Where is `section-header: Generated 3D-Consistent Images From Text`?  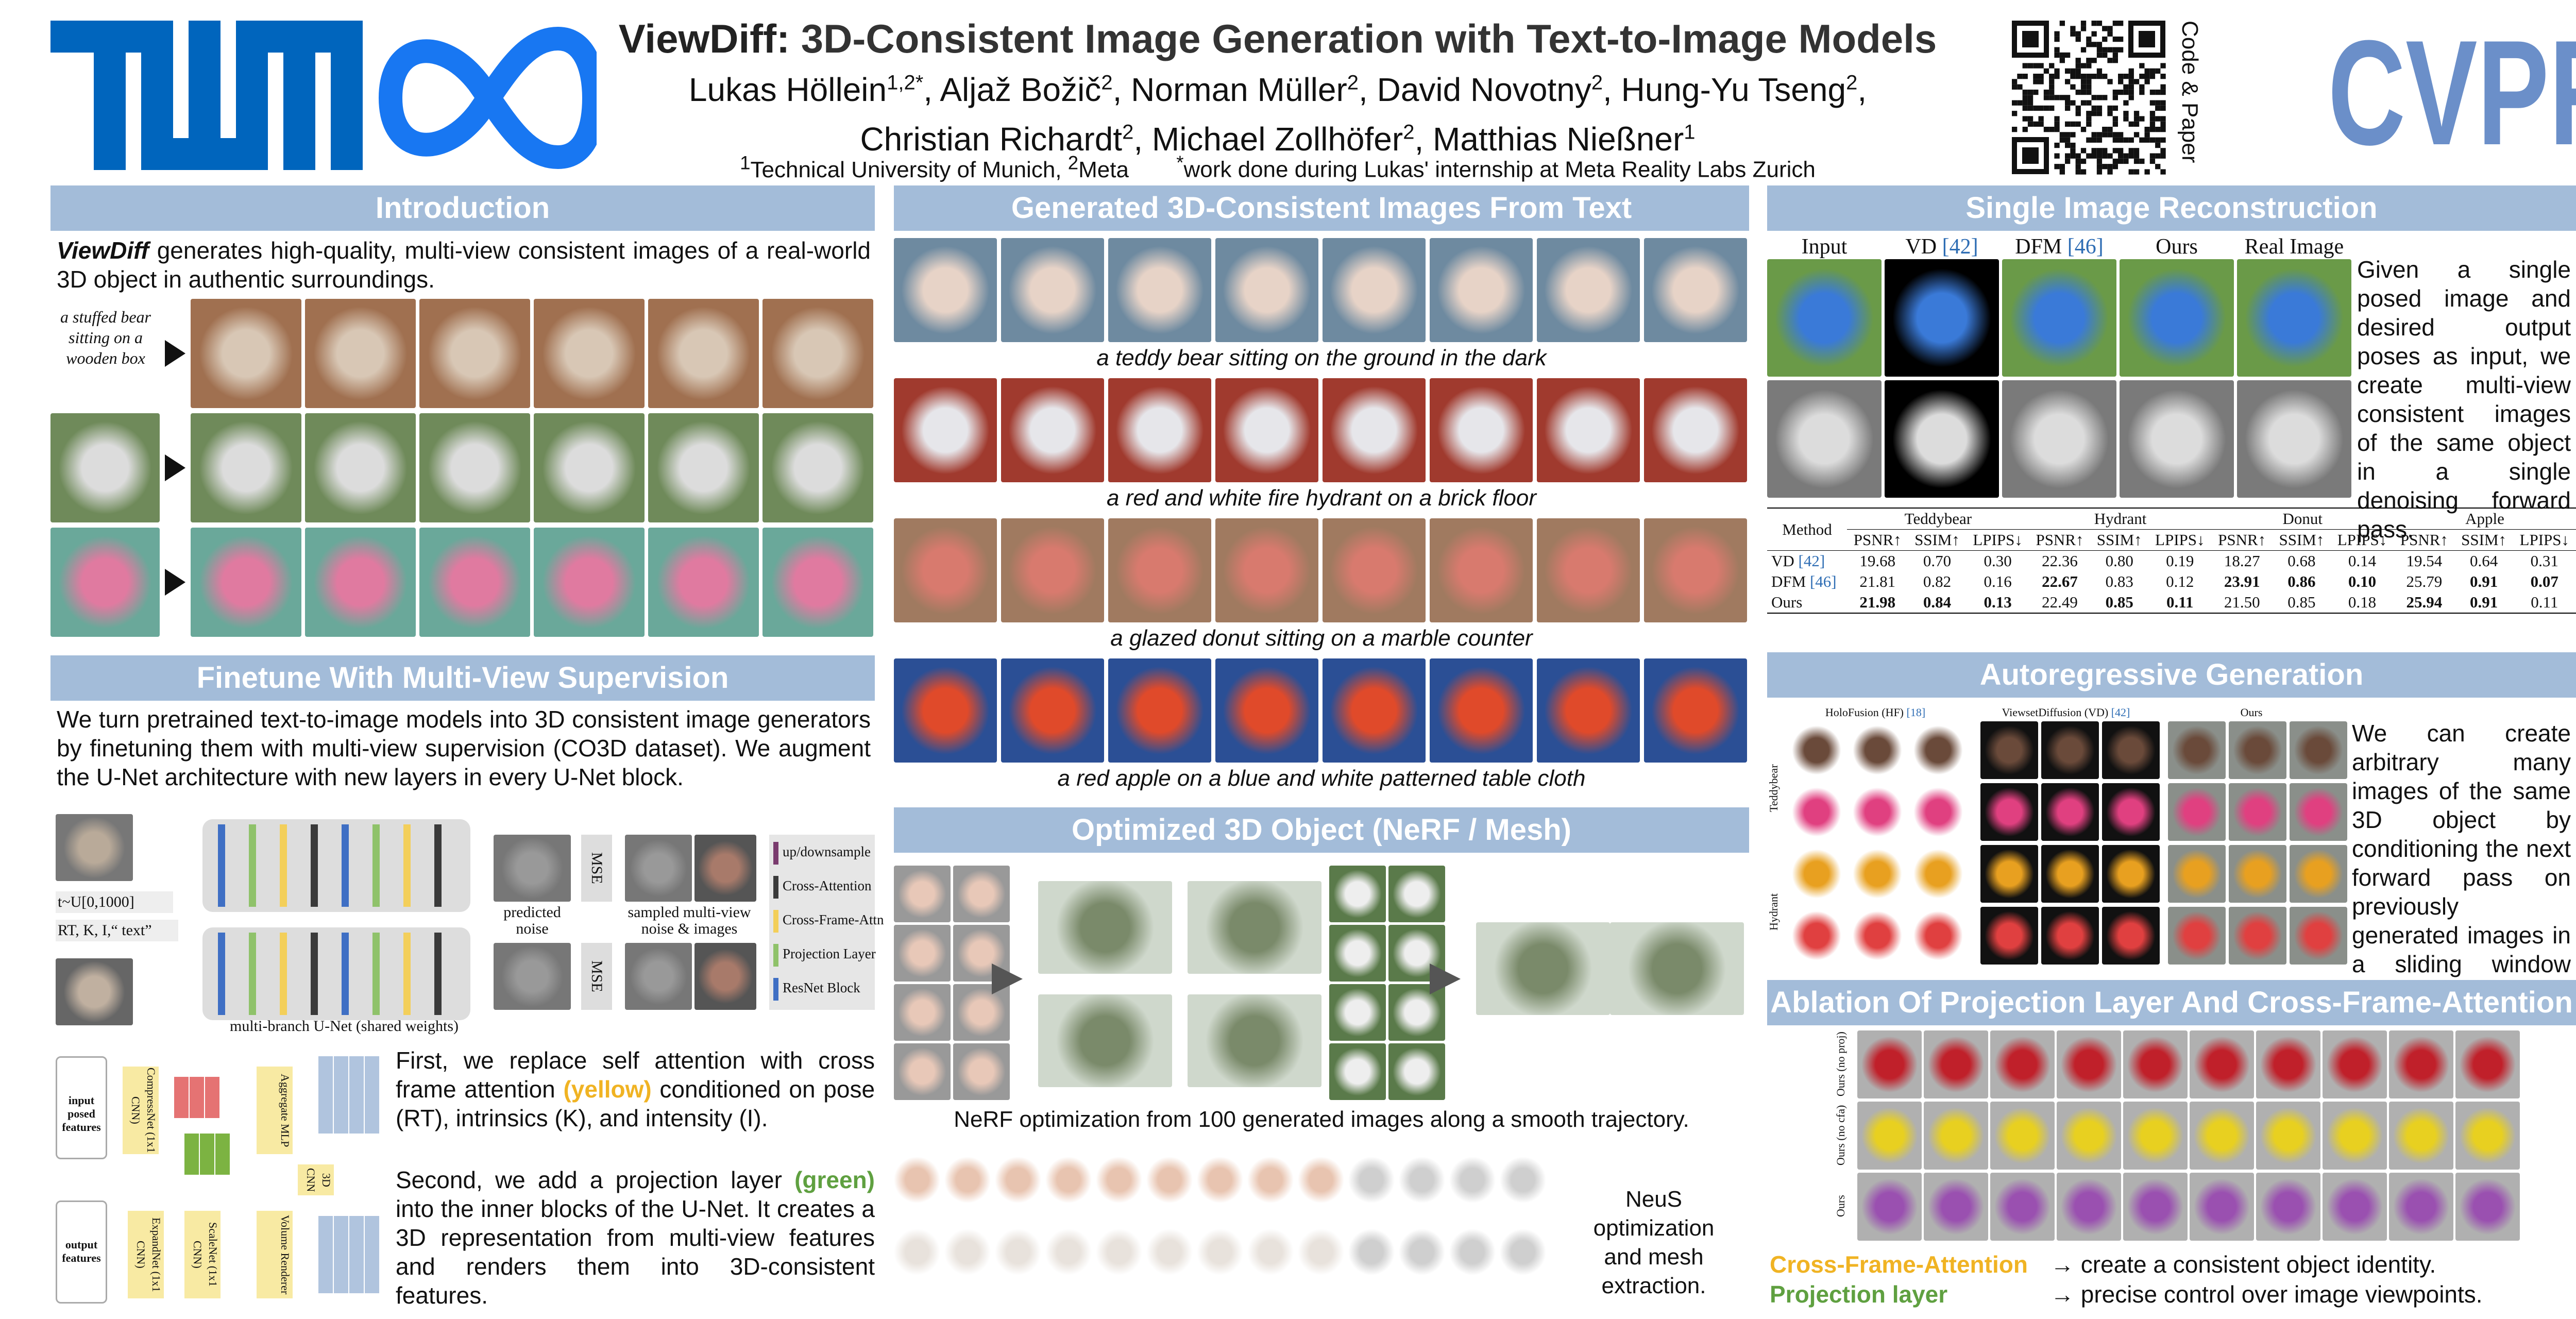 section-header: Generated 3D-Consistent Images From Text is located at coordinates (1321, 208).